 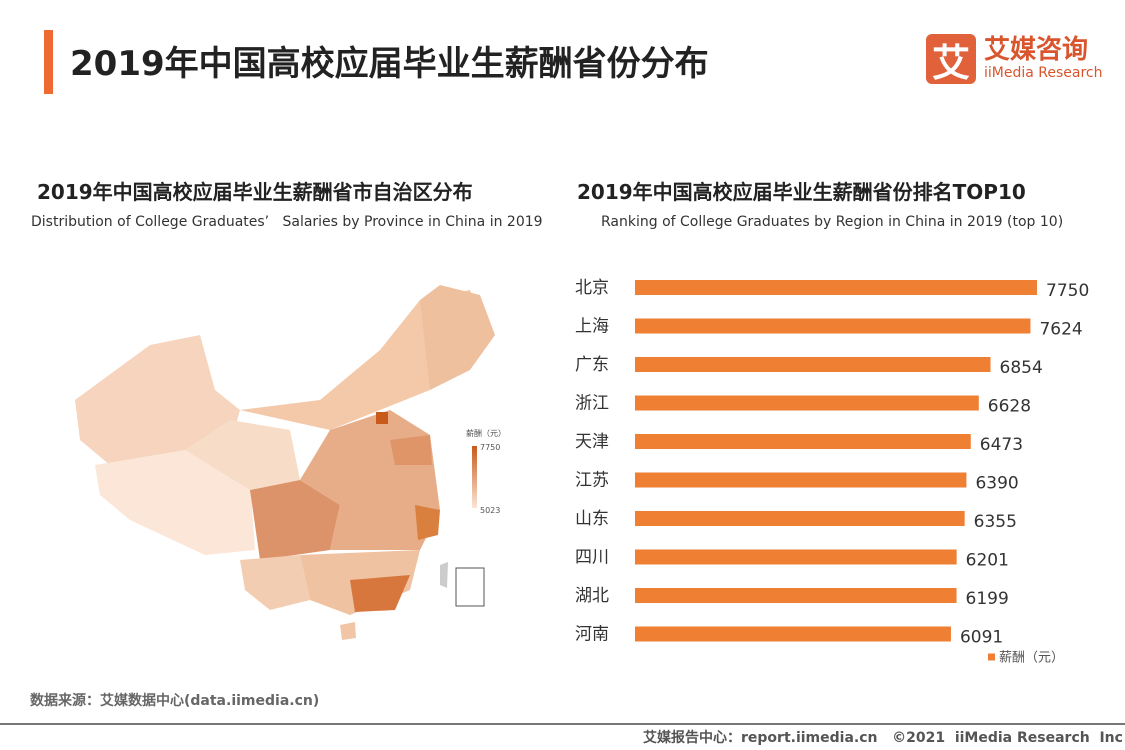 What do you see at coordinates (1009, 407) in the screenshot?
I see `bar-value-label: 6628` at bounding box center [1009, 407].